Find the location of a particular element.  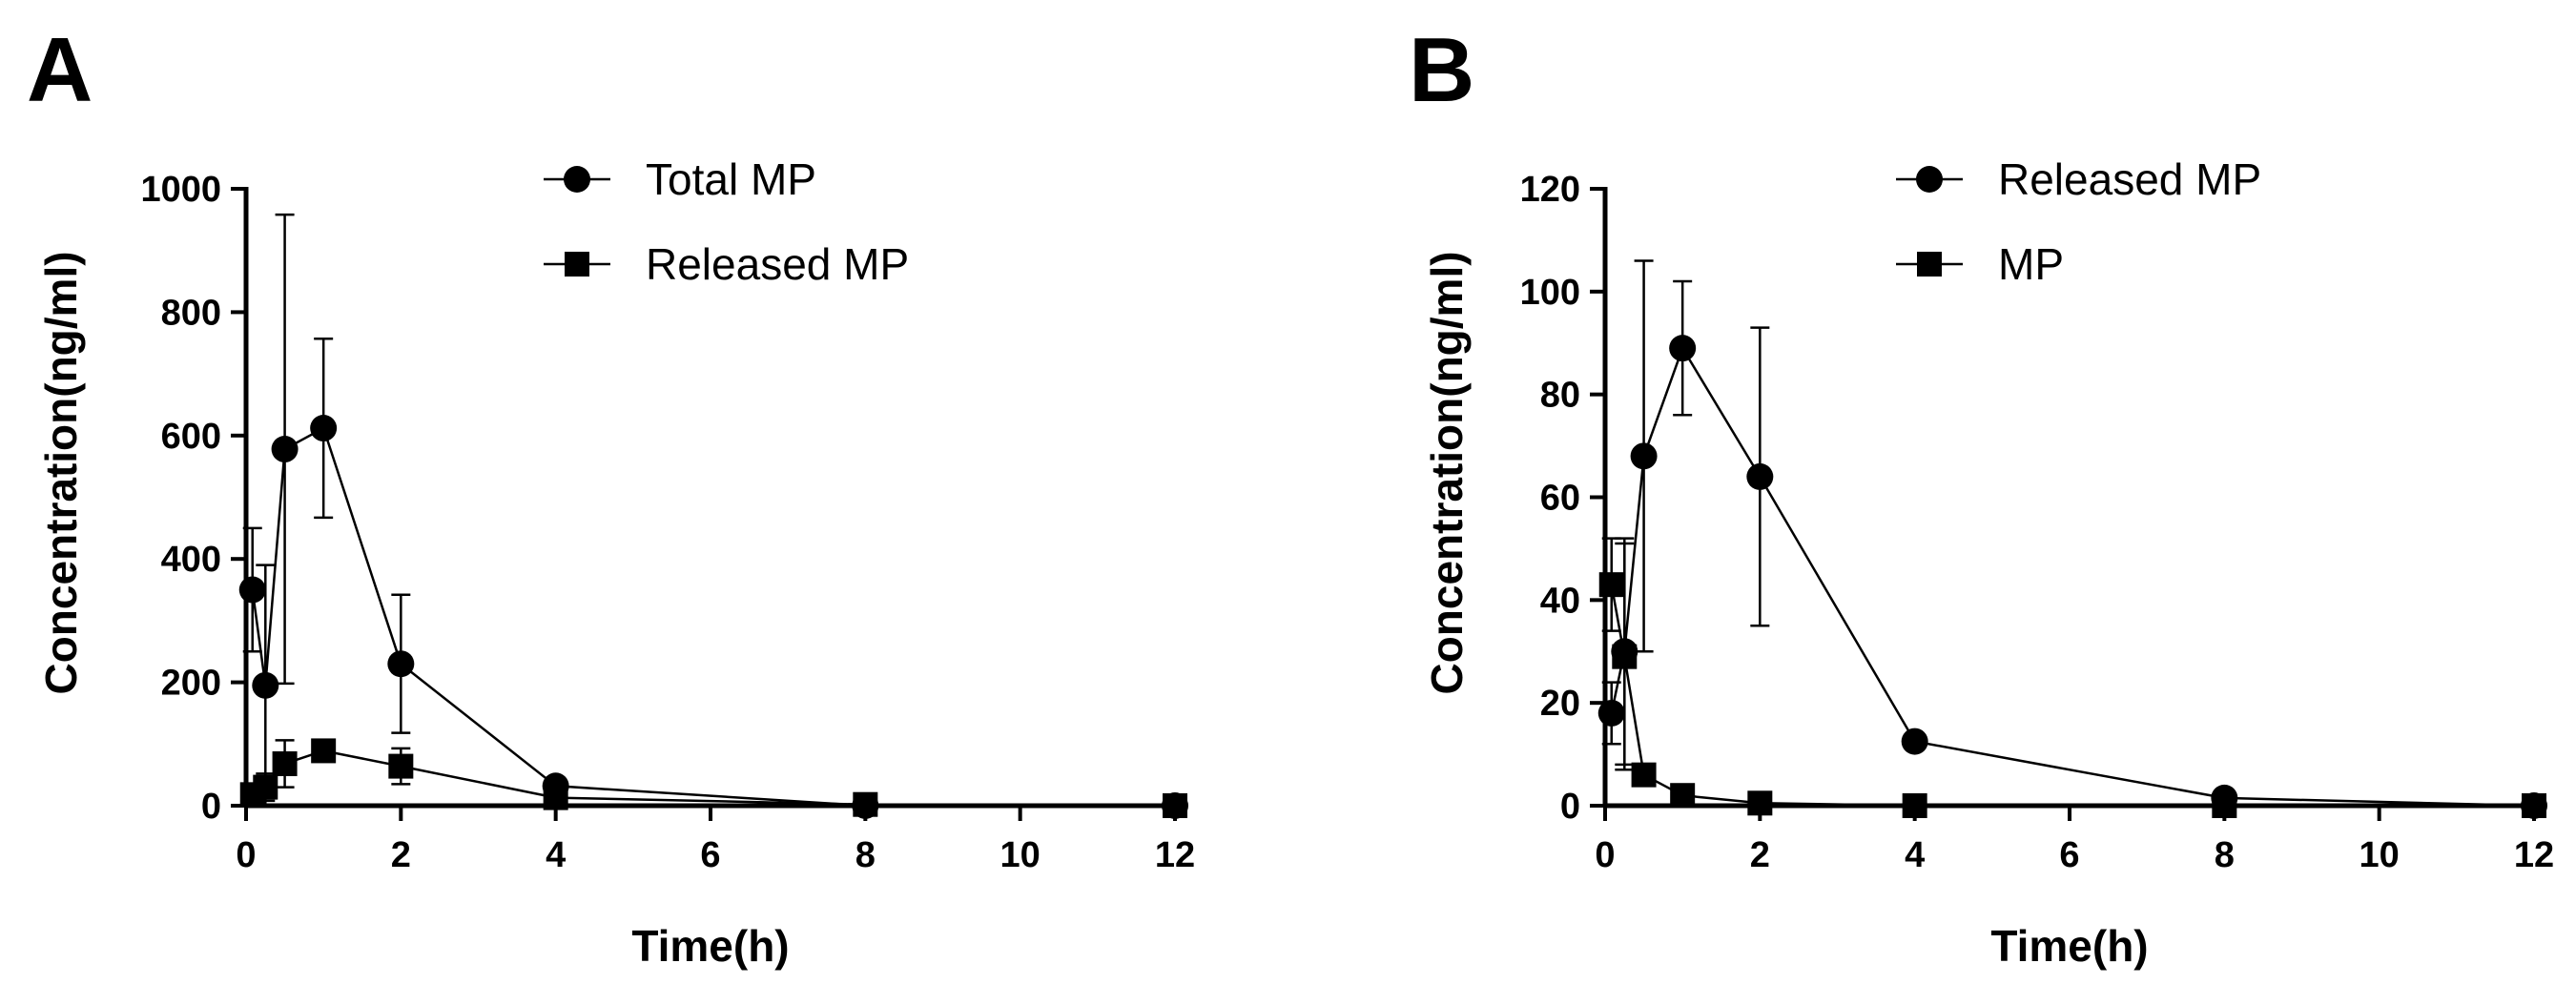

legend-label: Total MP is located at coordinates (731, 179).